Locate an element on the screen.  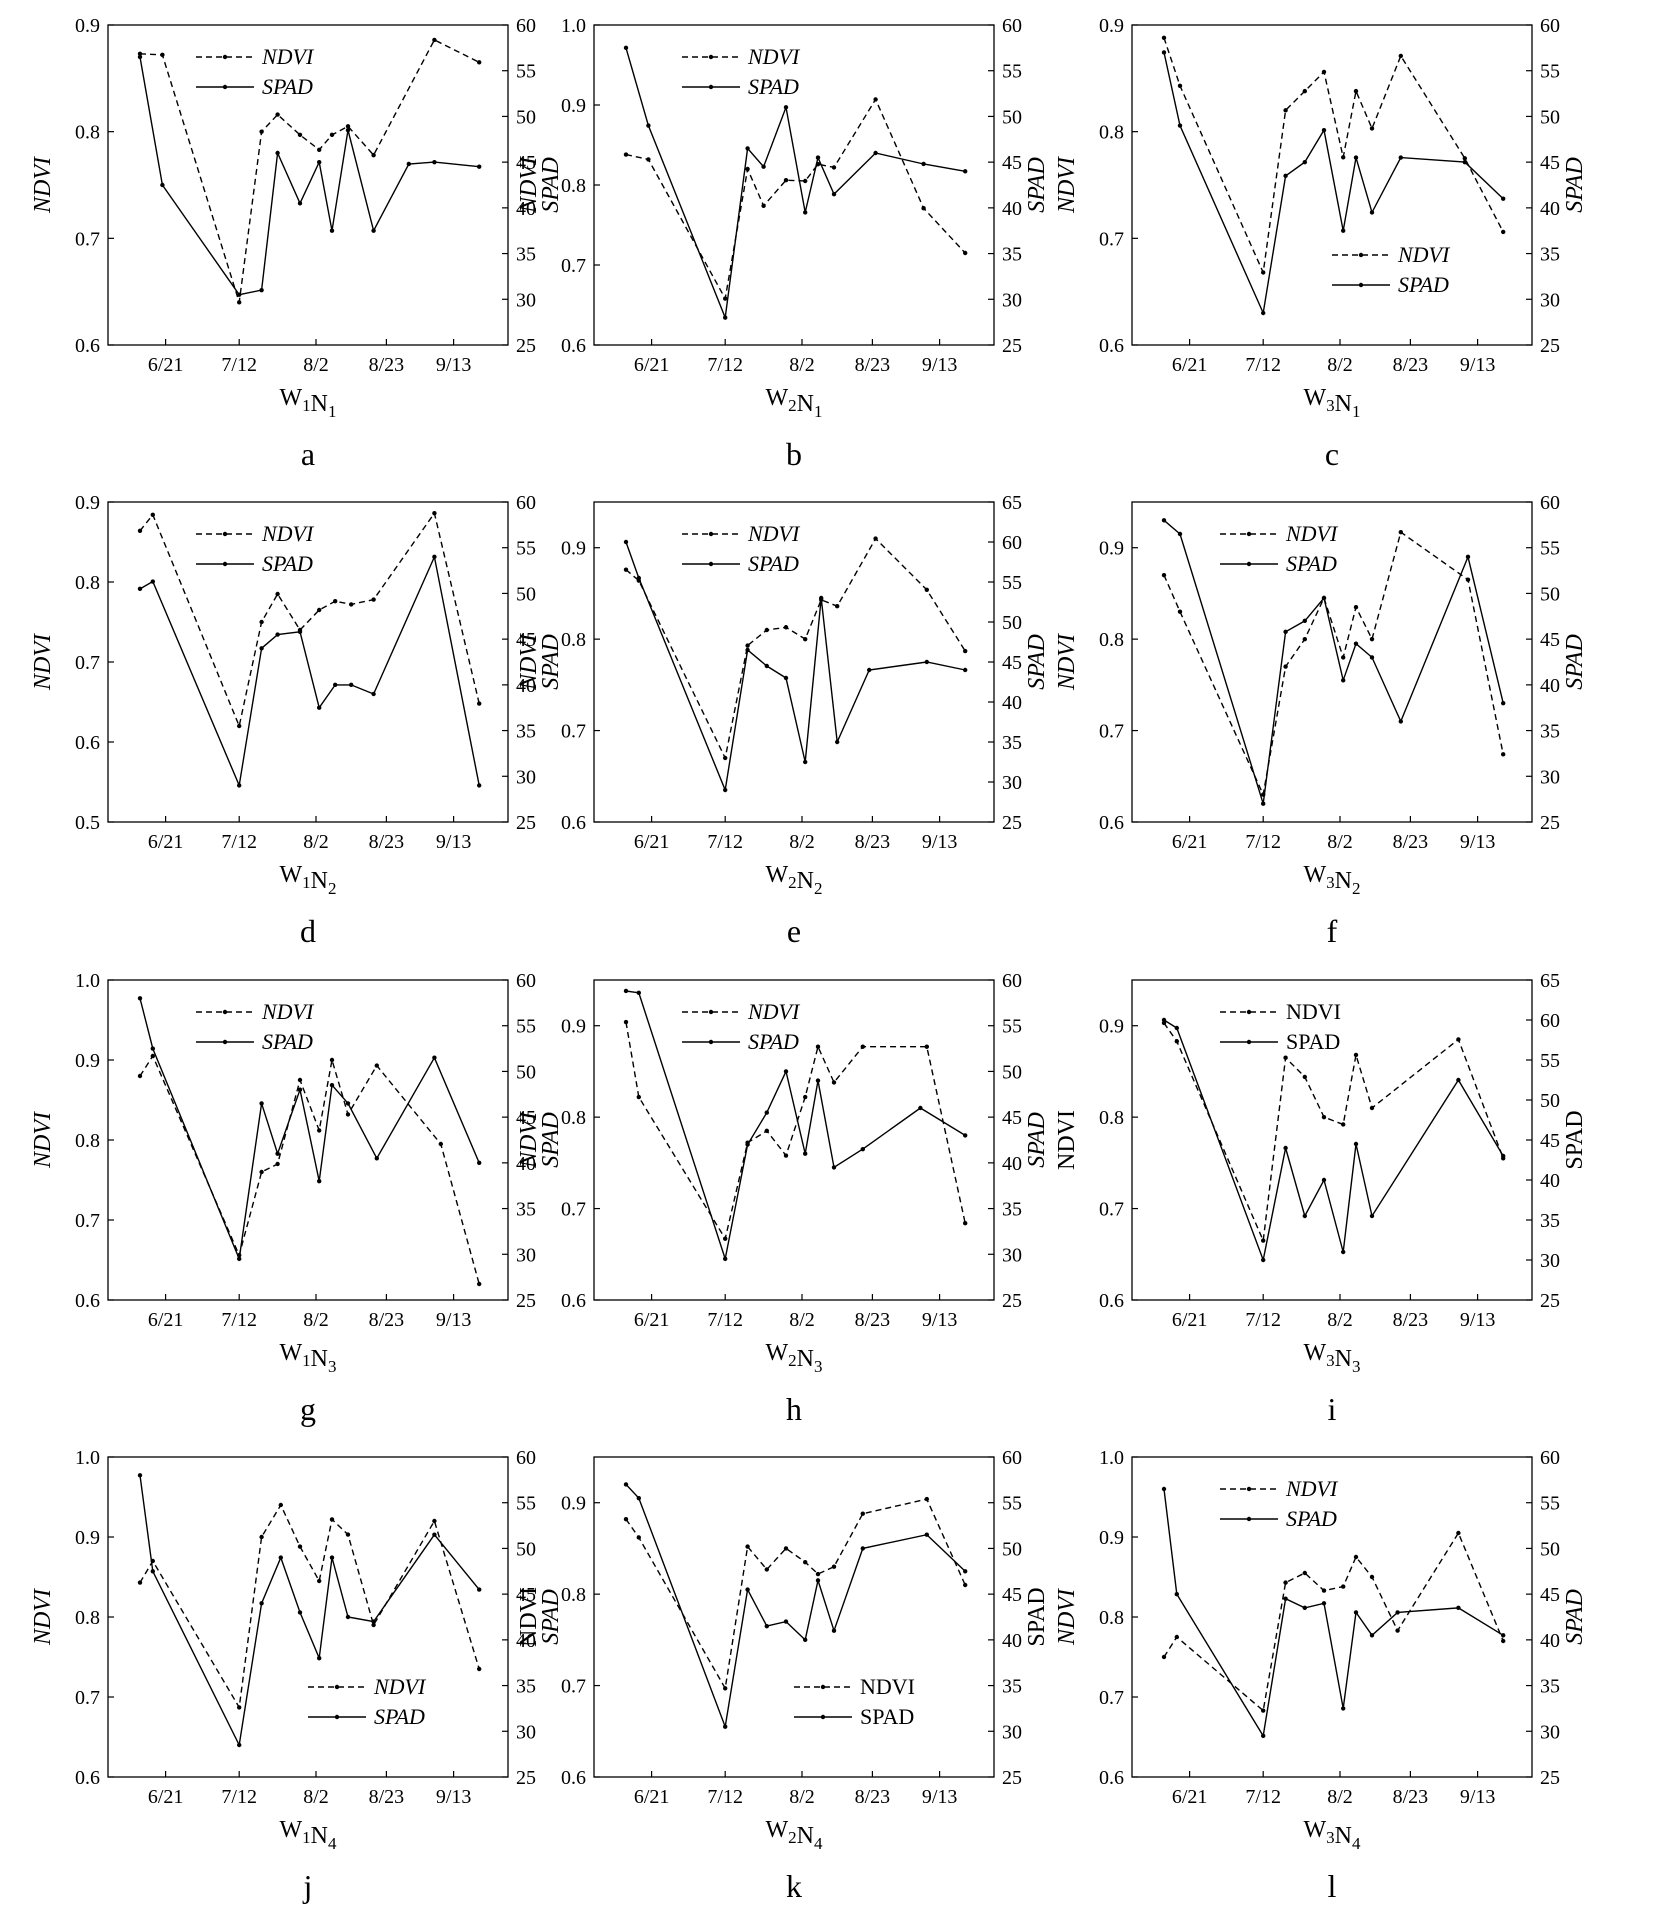
xtick-label: 8/2 is located at coordinates (316, 842).